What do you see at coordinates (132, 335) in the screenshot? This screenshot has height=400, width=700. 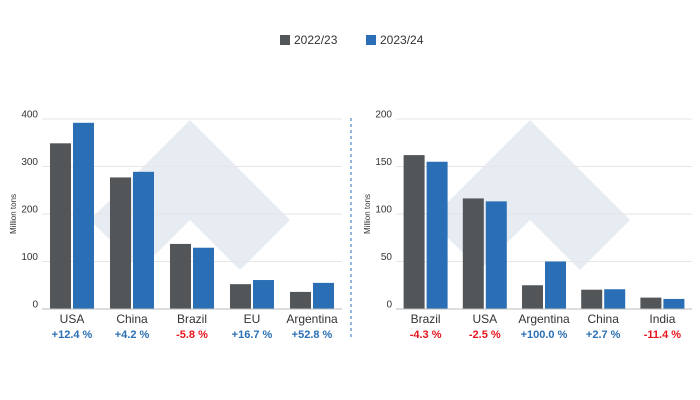 I see `change-label: +4.2 %` at bounding box center [132, 335].